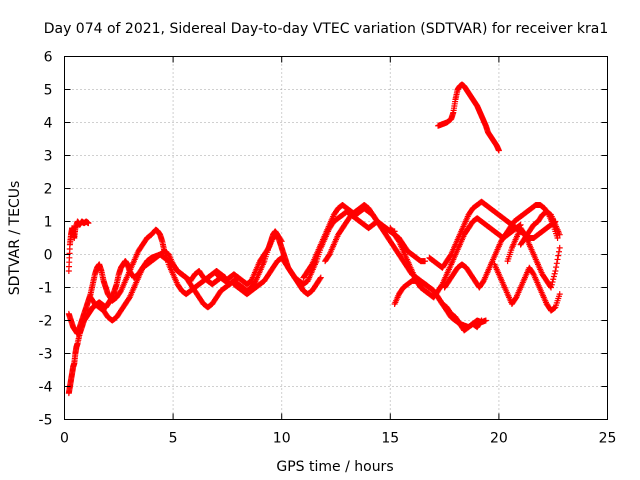 The height and width of the screenshot is (480, 640). I want to click on x-tick-label: 20, so click(499, 439).